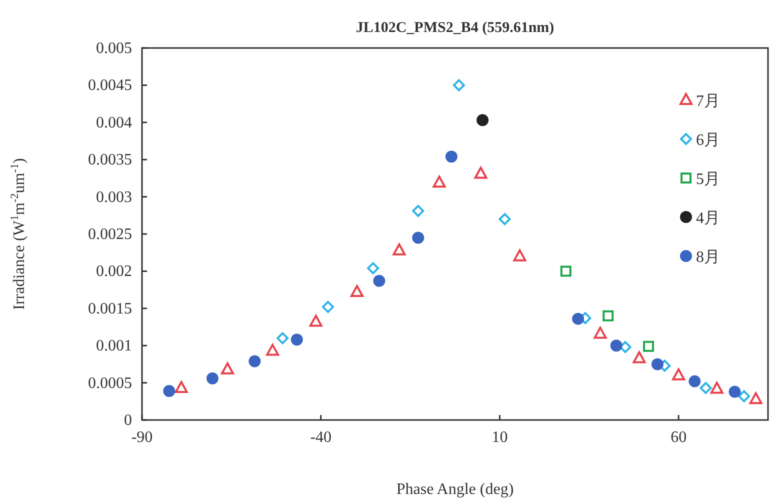 The height and width of the screenshot is (501, 777). Describe the element at coordinates (708, 101) in the screenshot. I see `legend-label: 7月` at that location.